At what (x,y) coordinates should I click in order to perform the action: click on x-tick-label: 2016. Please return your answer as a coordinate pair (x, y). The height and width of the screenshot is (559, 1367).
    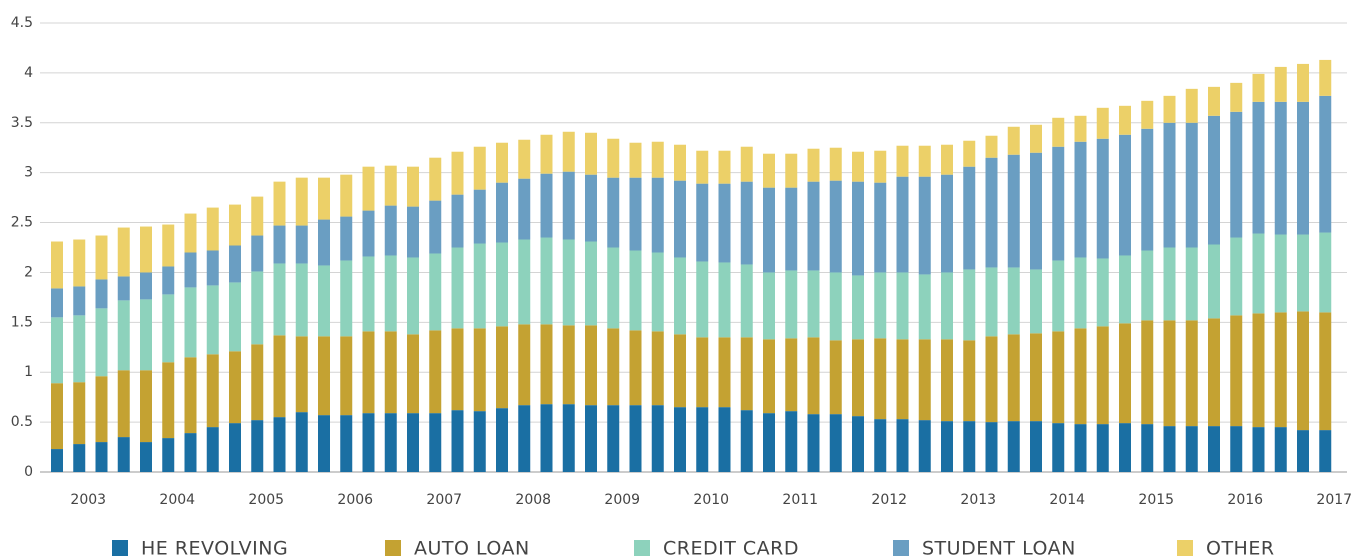
    Looking at the image, I should click on (1245, 500).